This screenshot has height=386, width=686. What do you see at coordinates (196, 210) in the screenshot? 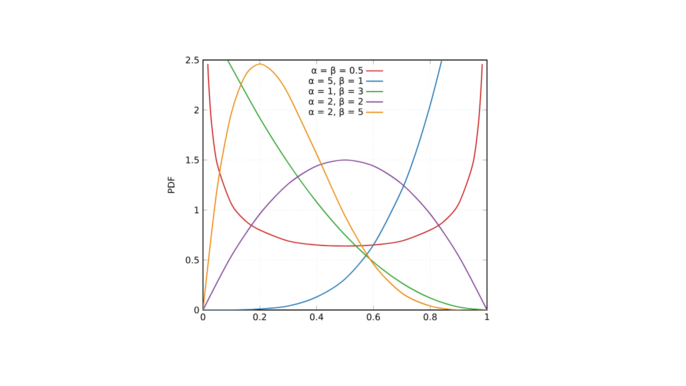
I see `y-tick-label: 1` at bounding box center [196, 210].